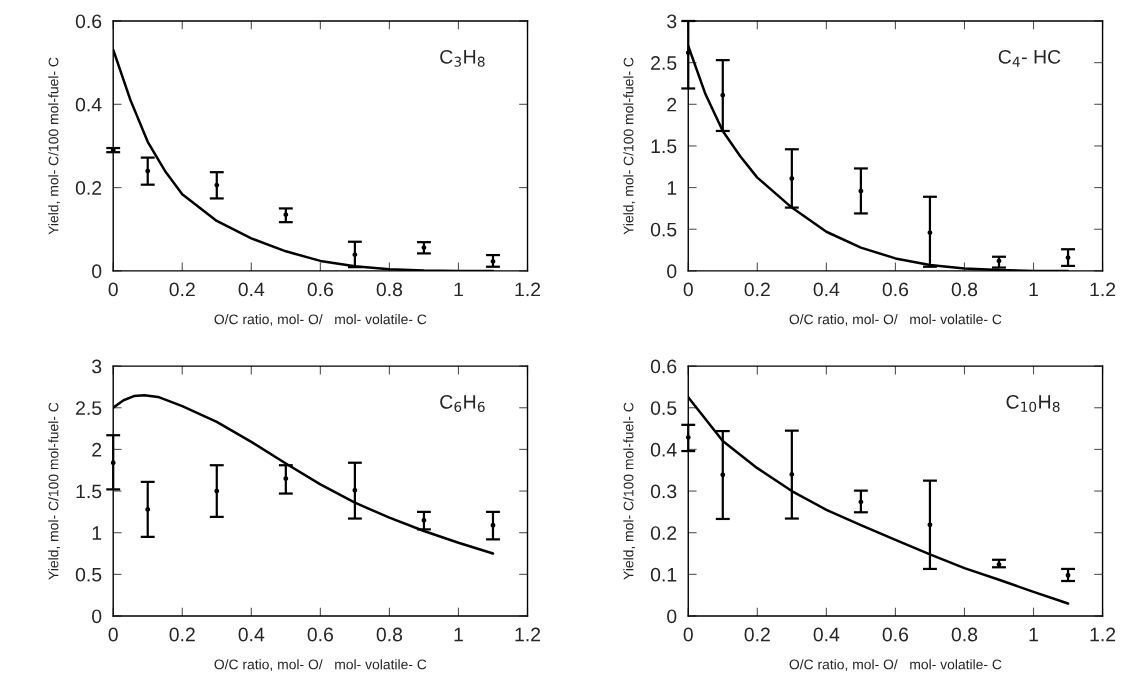 Image resolution: width=1132 pixels, height=700 pixels. I want to click on annotation: C$_{4}$- HC, so click(1029, 58).